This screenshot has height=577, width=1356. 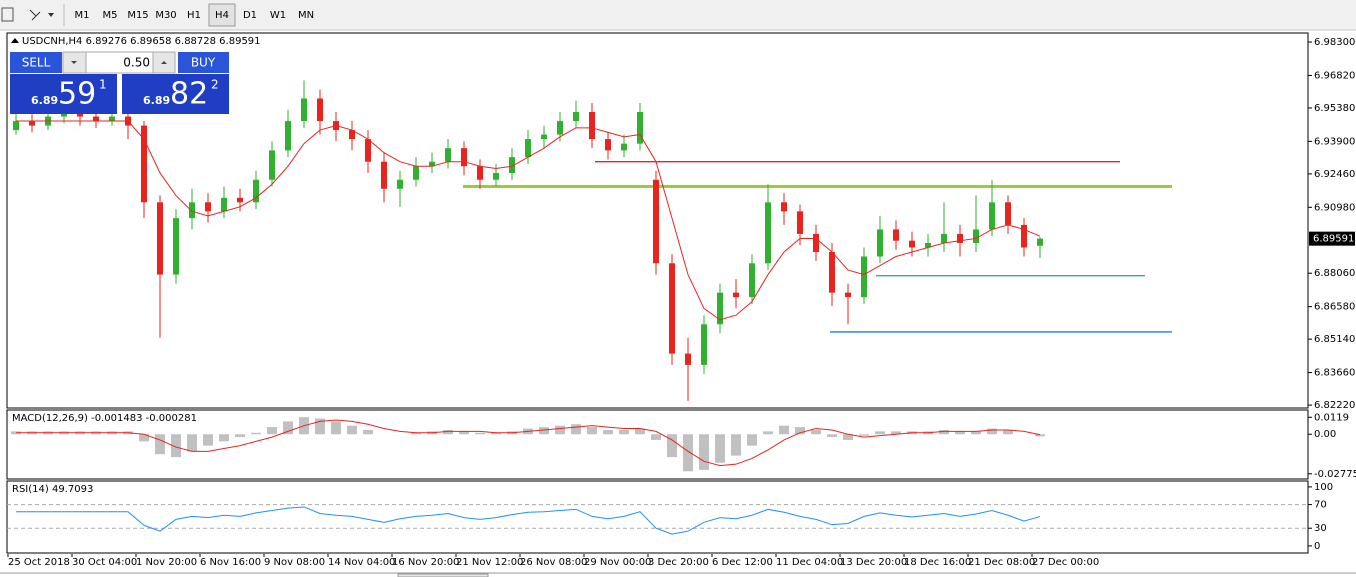 I want to click on x-tick-label: 29 Nov 00:00, so click(x=617, y=562).